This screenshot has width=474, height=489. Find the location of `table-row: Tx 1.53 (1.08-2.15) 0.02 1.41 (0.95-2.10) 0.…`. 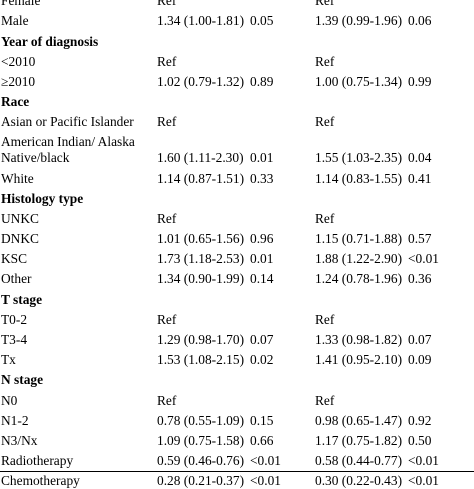

table-row: Tx 1.53 (1.08-2.15) 0.02 1.41 (0.95-2.10) 0.… is located at coordinates (237, 358).